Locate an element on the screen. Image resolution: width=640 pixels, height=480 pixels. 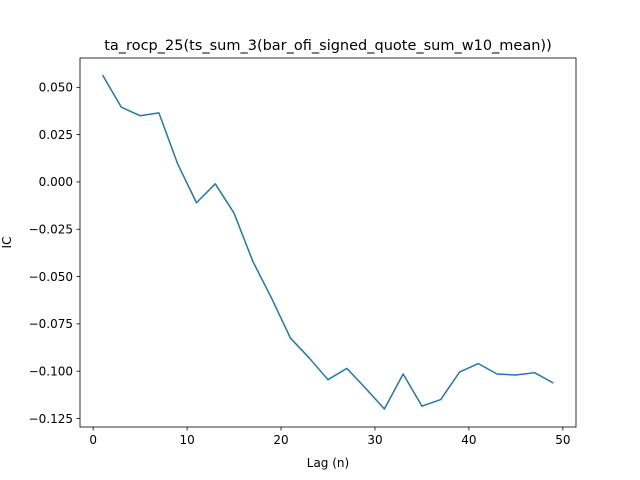
x-axis: 0 10 20 30 40 50 is located at coordinates (329, 437).